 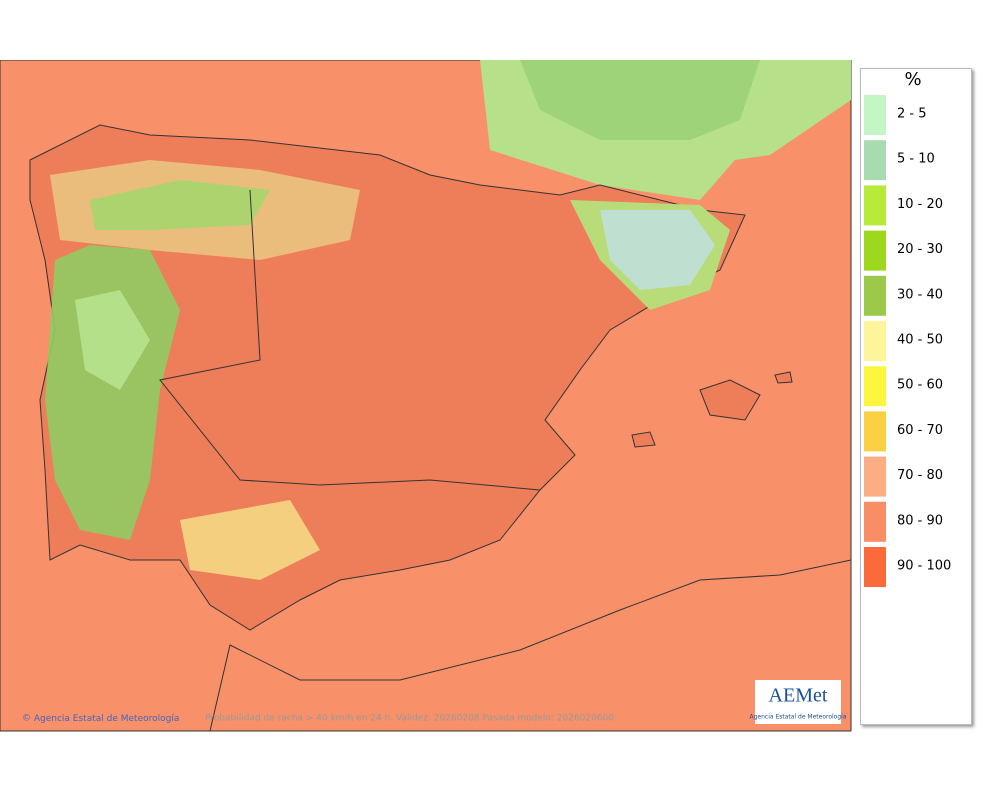 I want to click on logo-box, so click(x=798, y=702).